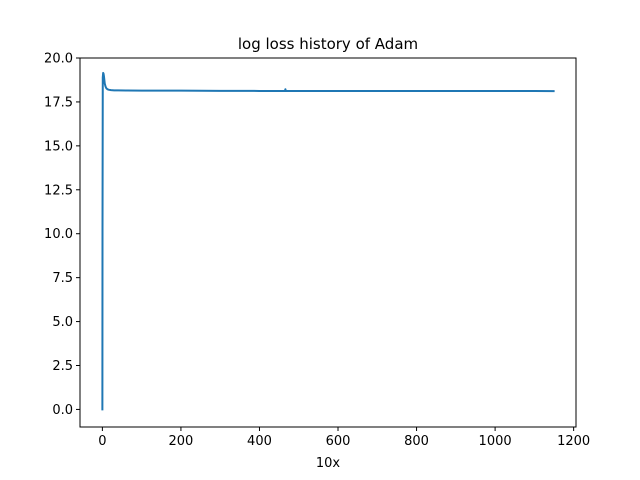  I want to click on y-tick-label: 17.5, so click(58, 102).